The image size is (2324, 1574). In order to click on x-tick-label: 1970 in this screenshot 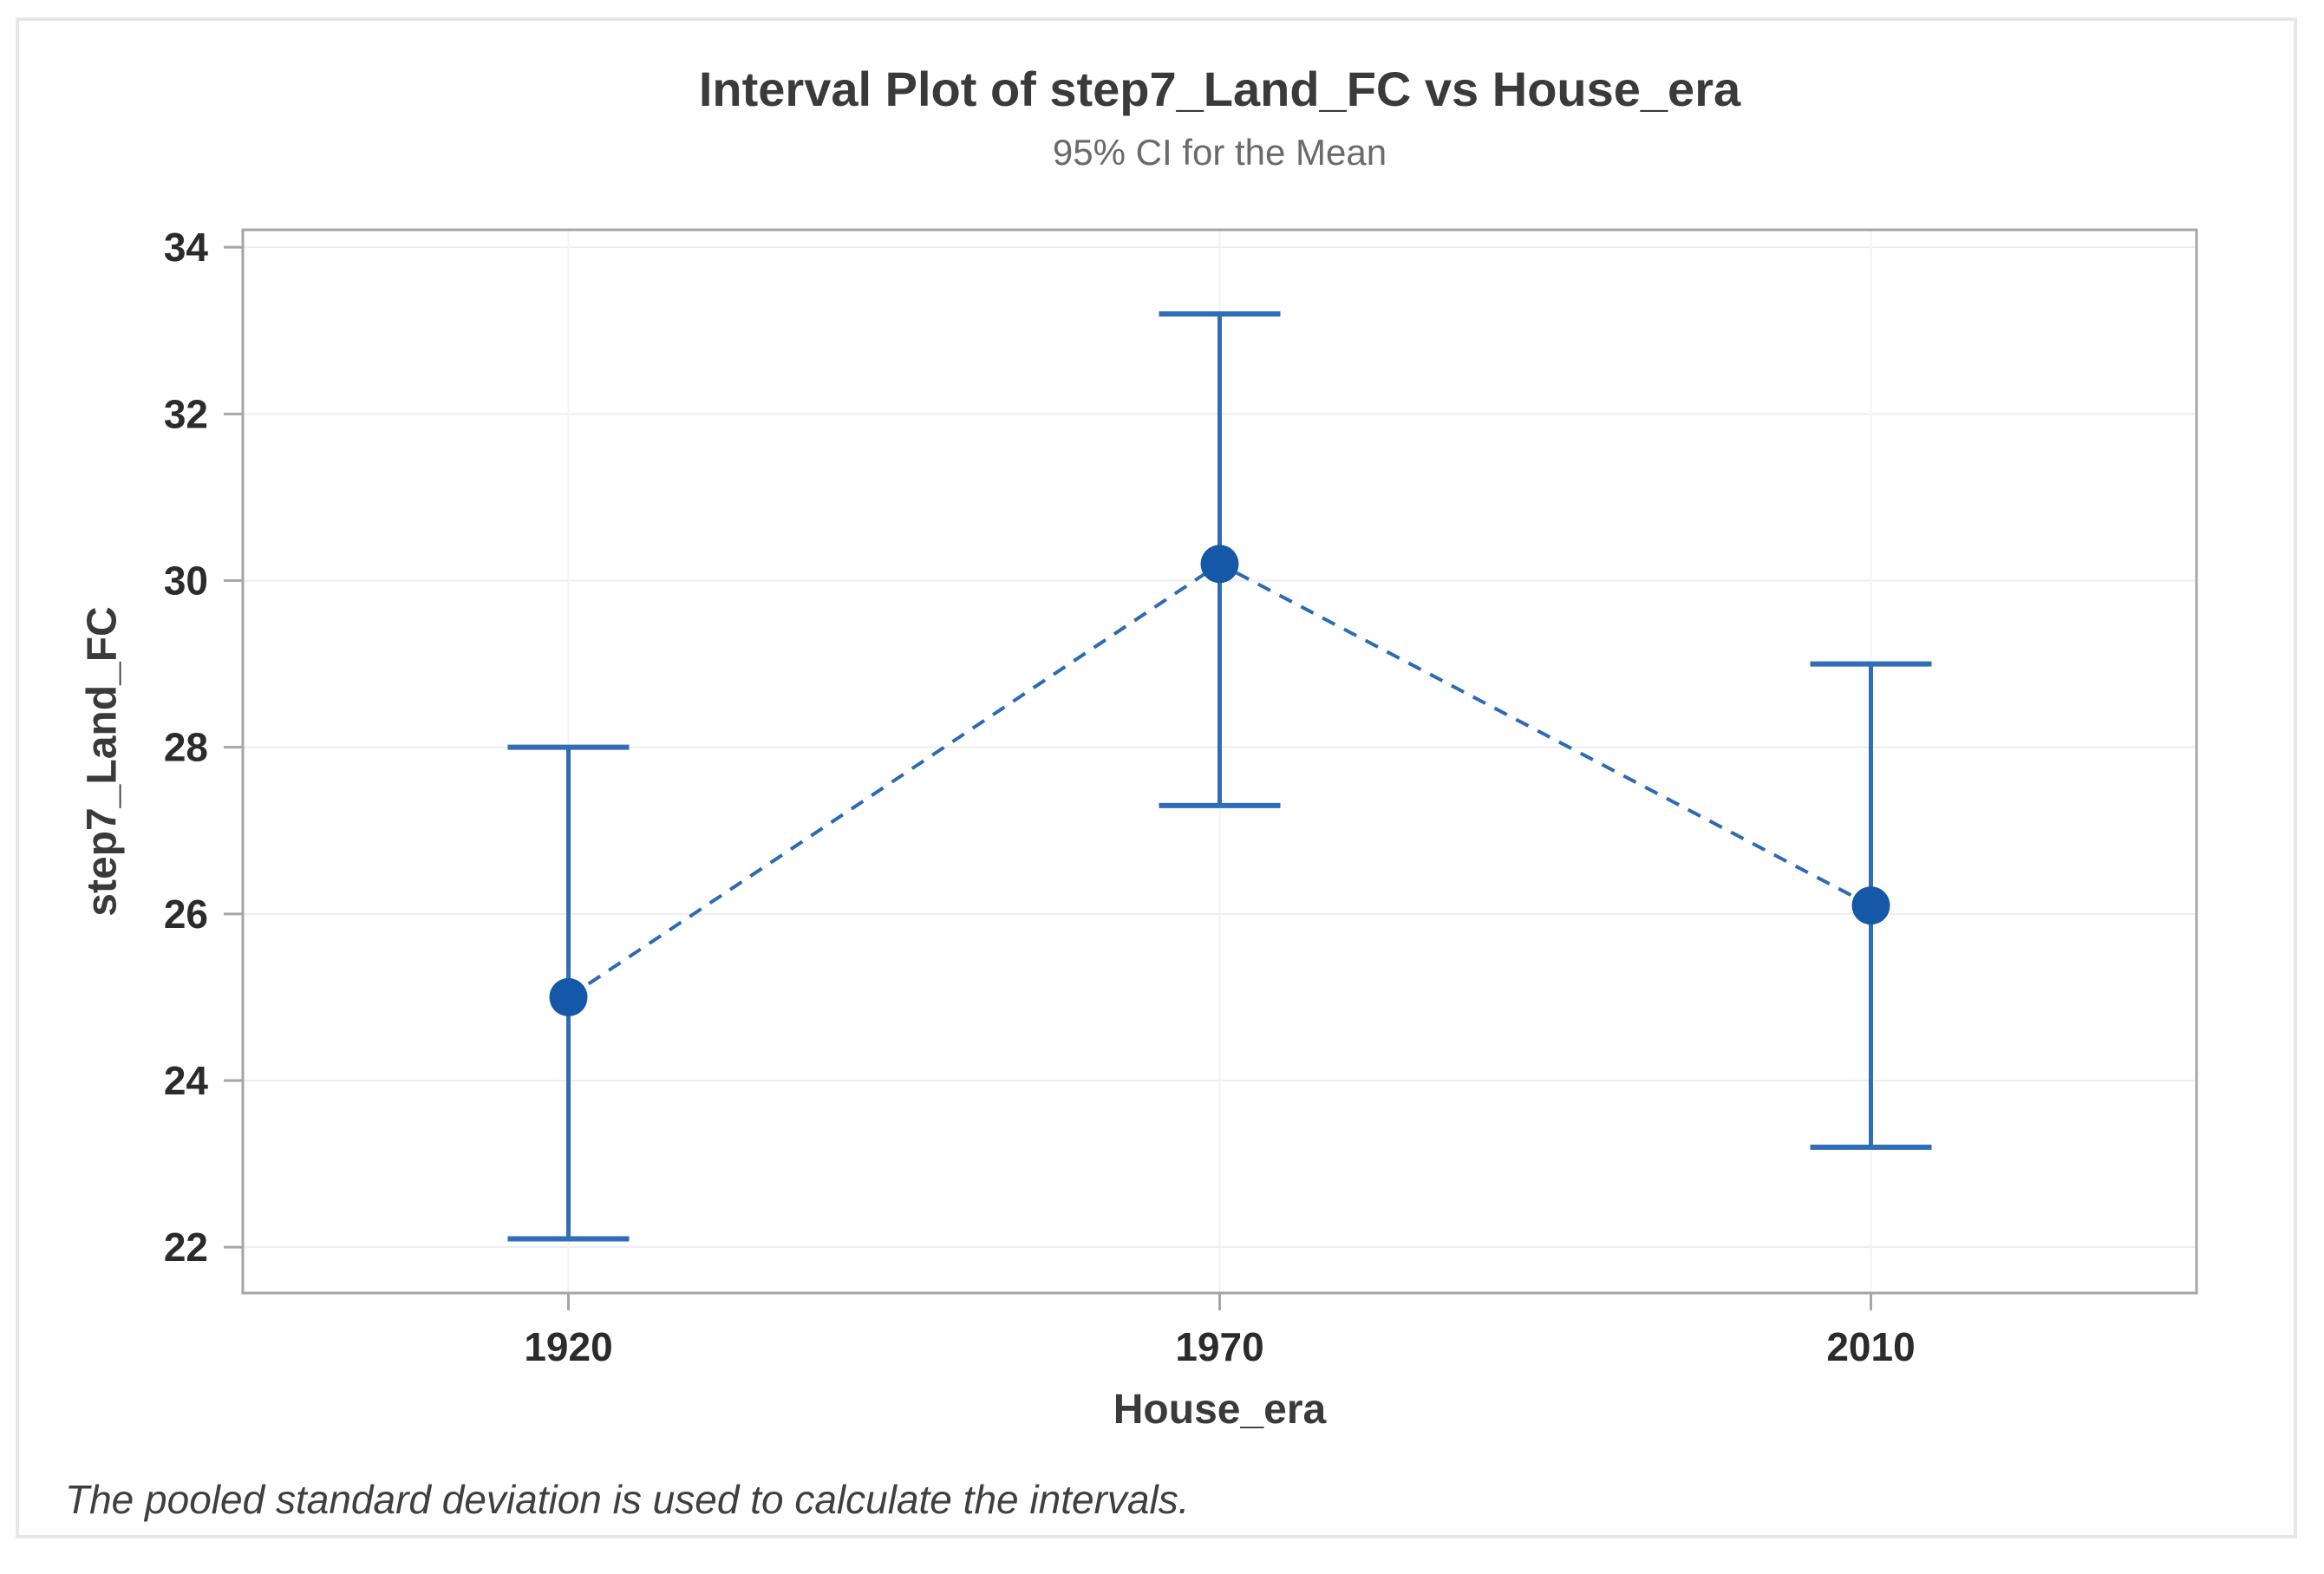, I will do `click(1219, 1346)`.